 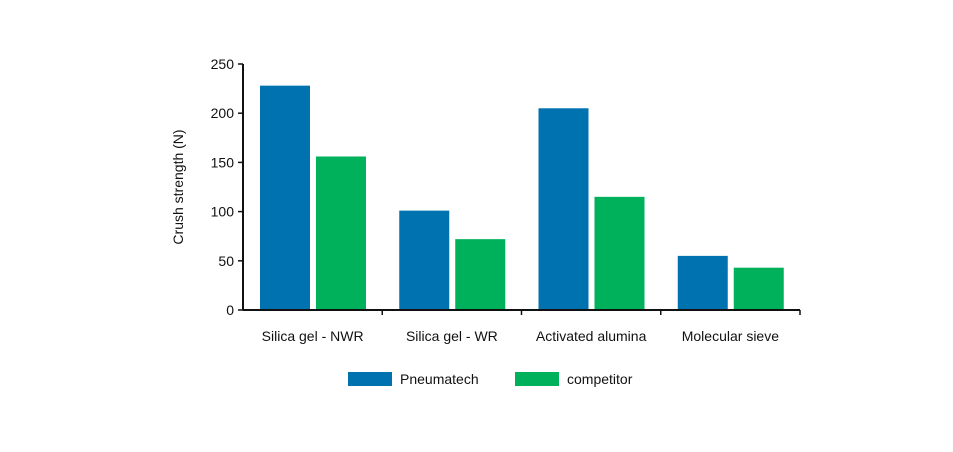 I want to click on legend-label: Pneumatech, so click(x=439, y=379).